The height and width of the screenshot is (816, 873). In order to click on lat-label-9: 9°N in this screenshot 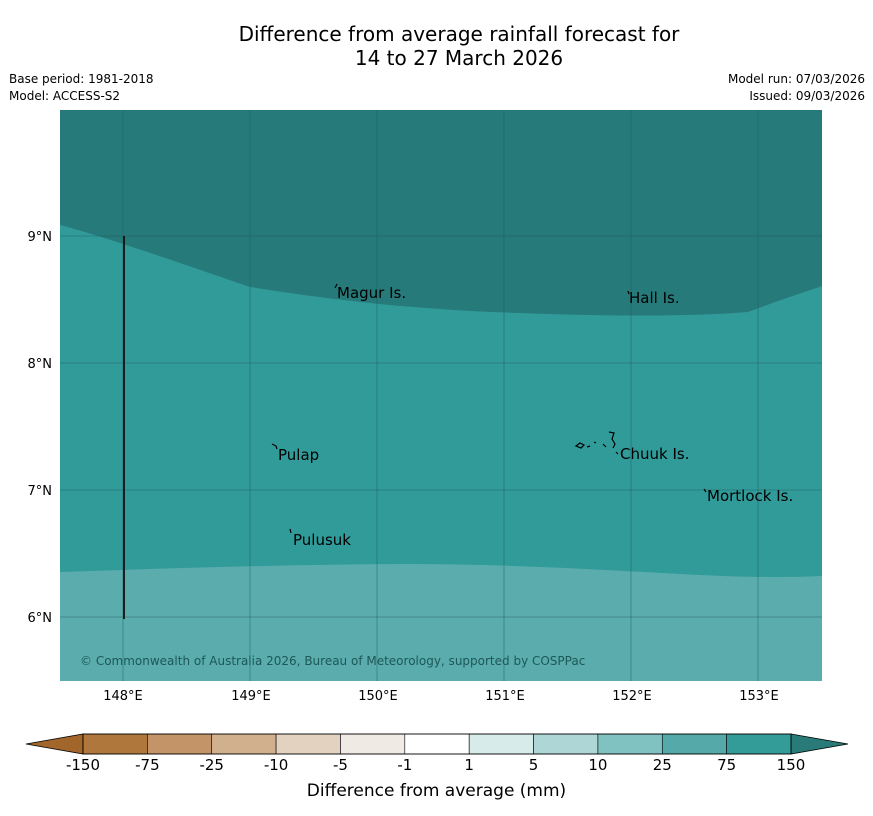, I will do `click(40, 237)`.